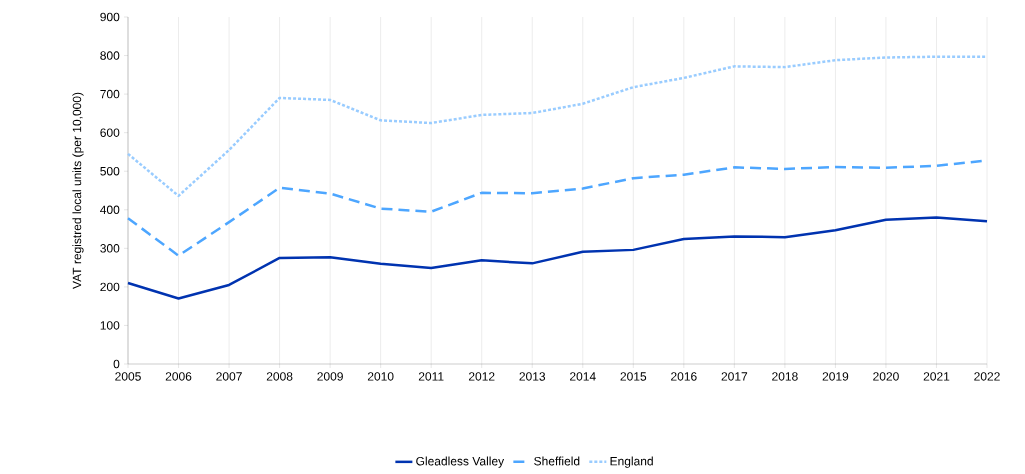 The width and height of the screenshot is (1025, 474). Describe the element at coordinates (481, 376) in the screenshot. I see `x-tick-label: 2012` at that location.